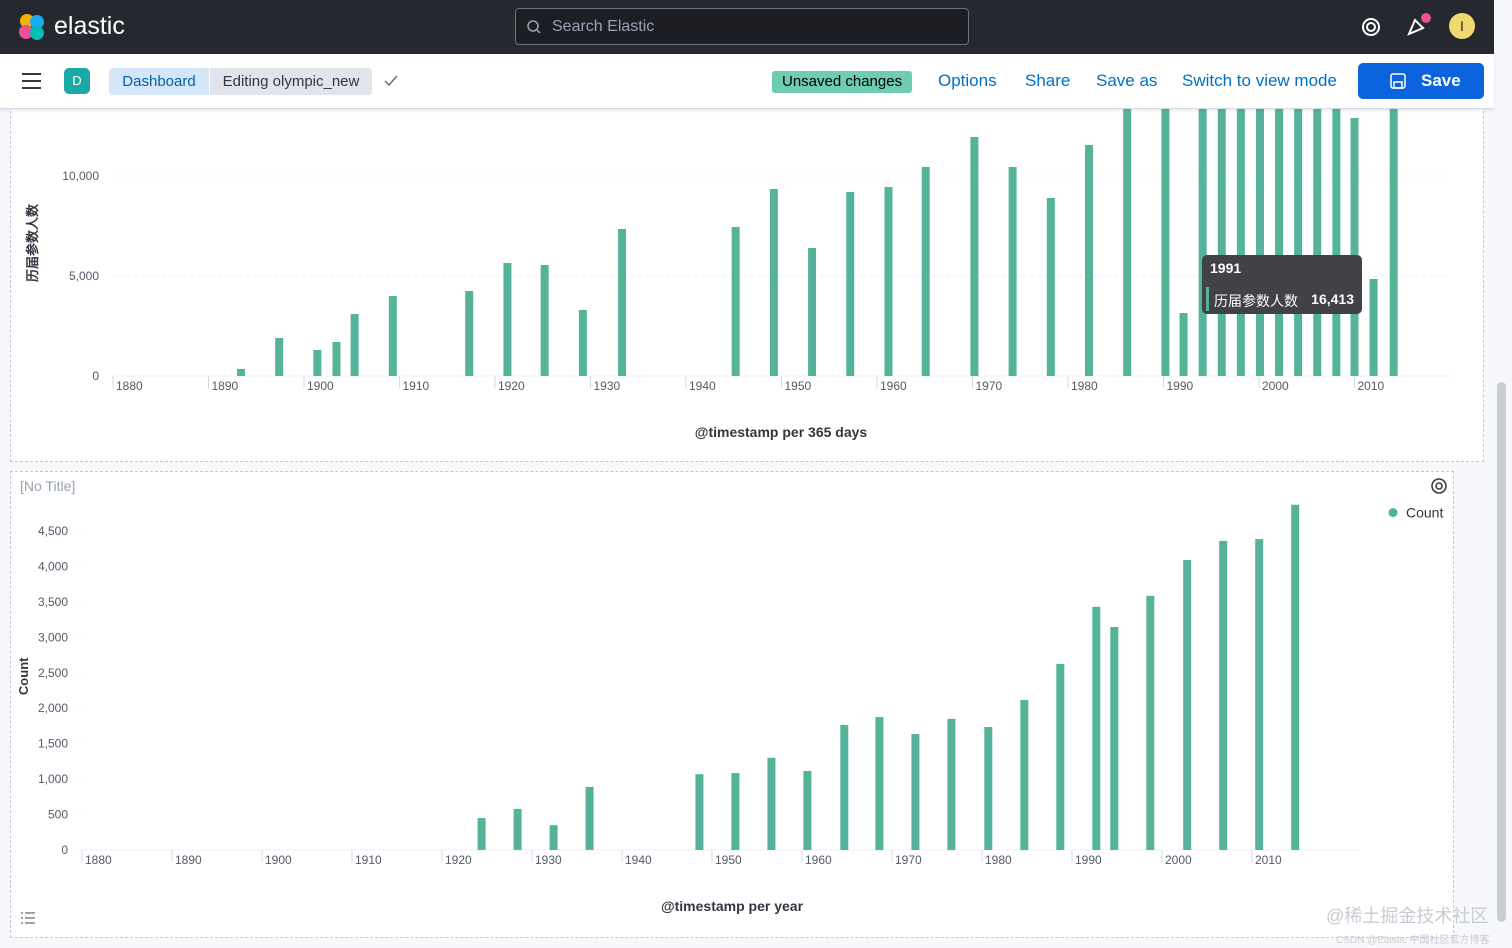 The image size is (1512, 948). What do you see at coordinates (458, 860) in the screenshot?
I see `x-tick-label: 1920` at bounding box center [458, 860].